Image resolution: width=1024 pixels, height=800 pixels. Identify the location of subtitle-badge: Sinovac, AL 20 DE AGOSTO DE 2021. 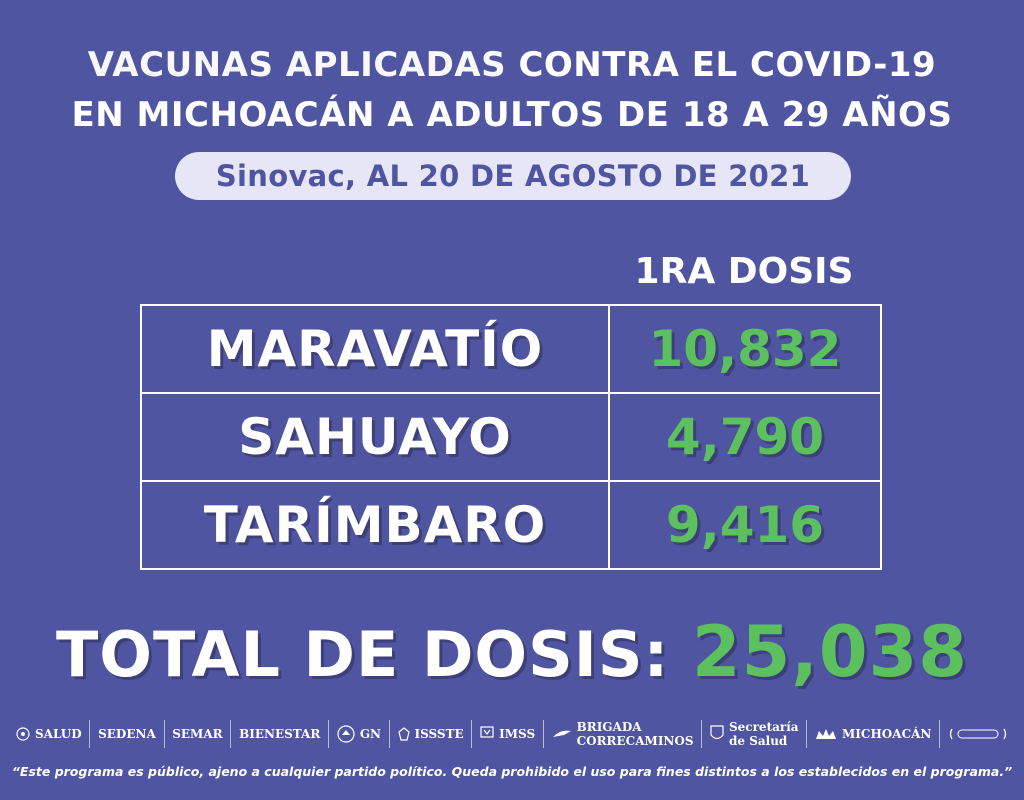
(513, 176).